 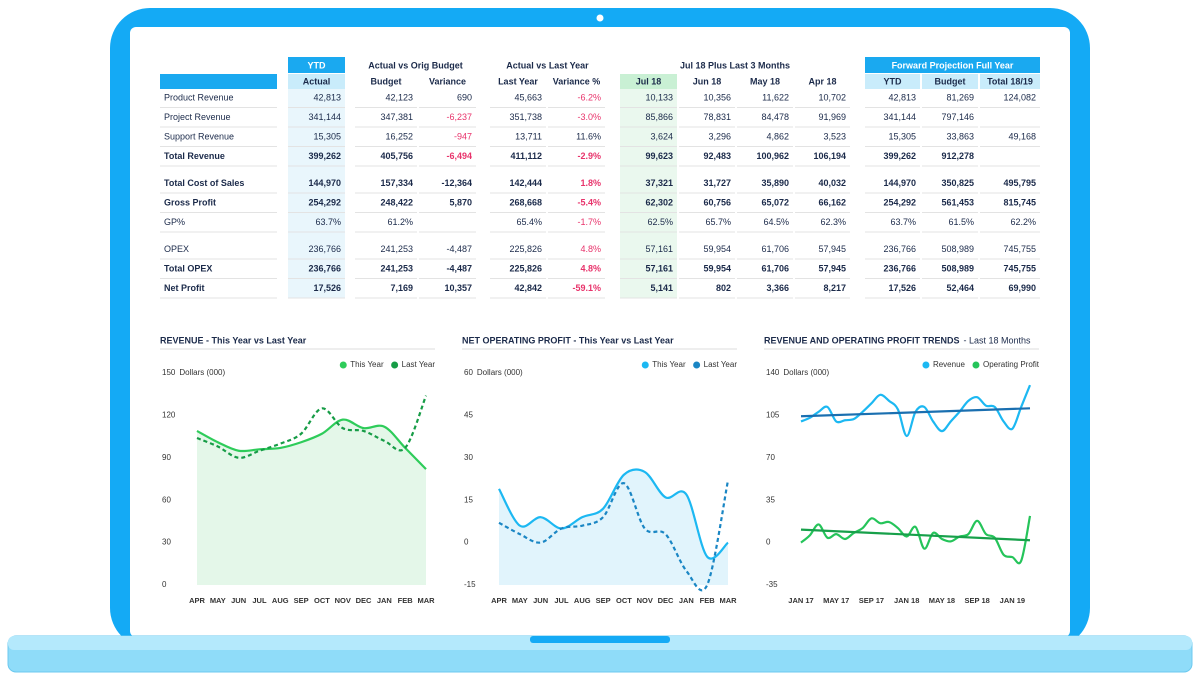 What do you see at coordinates (401, 288) in the screenshot?
I see `table-cell: 7,169` at bounding box center [401, 288].